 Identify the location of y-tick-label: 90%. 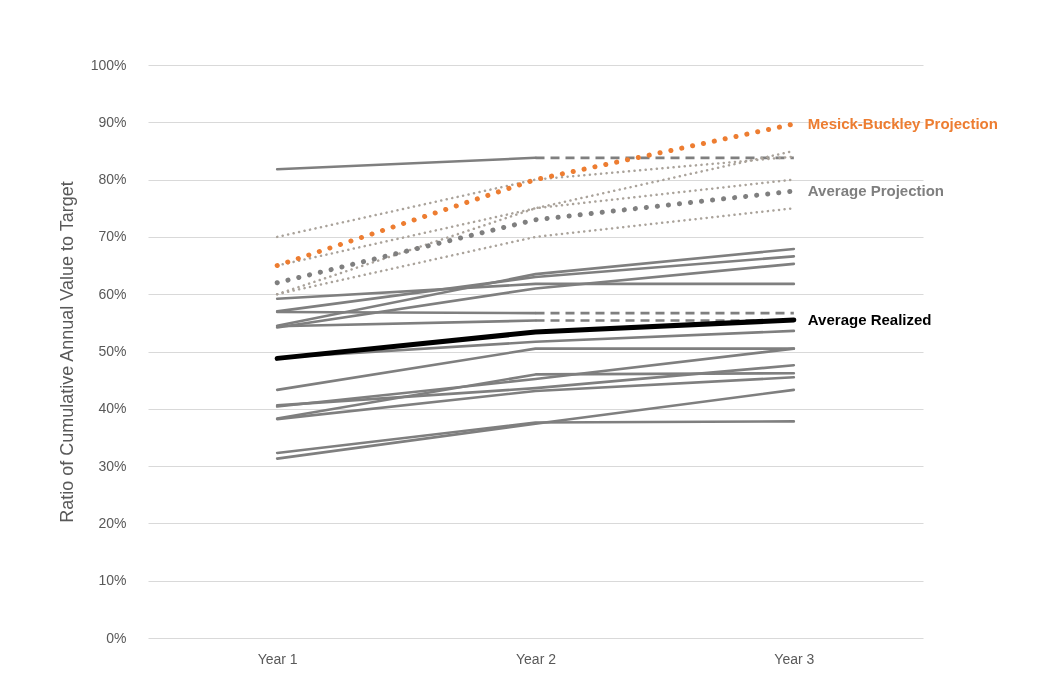
(112, 121).